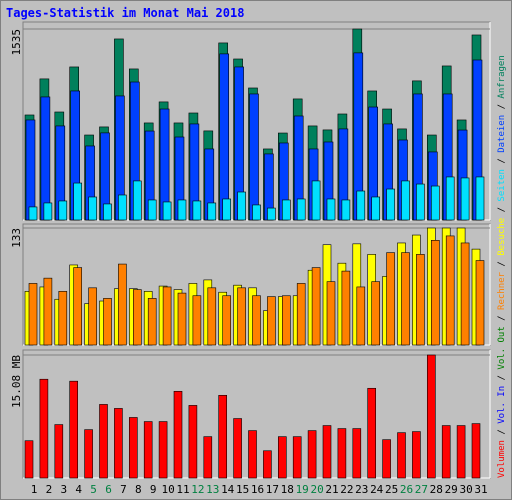 The width and height of the screenshot is (512, 500). I want to click on legend-entry: Dateien, so click(502, 134).